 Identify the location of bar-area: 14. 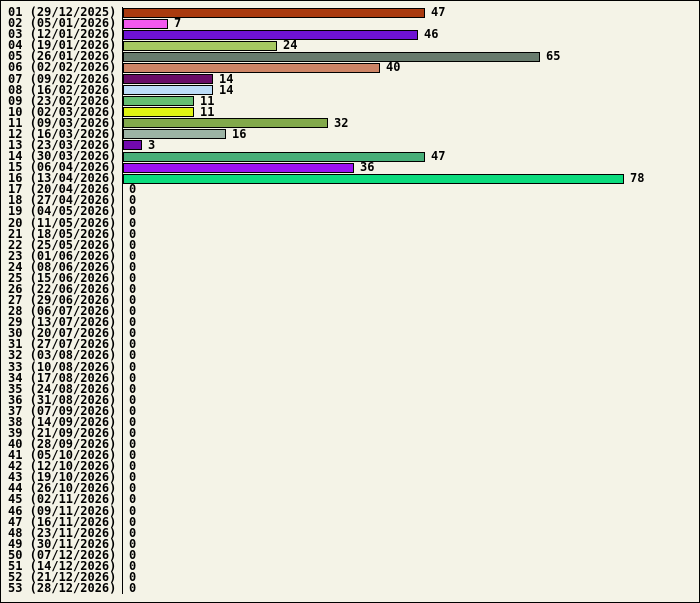
(410, 79).